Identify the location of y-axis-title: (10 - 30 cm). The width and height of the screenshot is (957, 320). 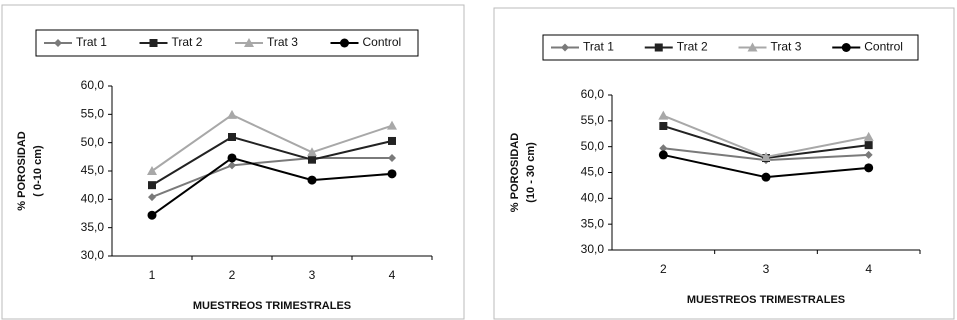
(531, 172).